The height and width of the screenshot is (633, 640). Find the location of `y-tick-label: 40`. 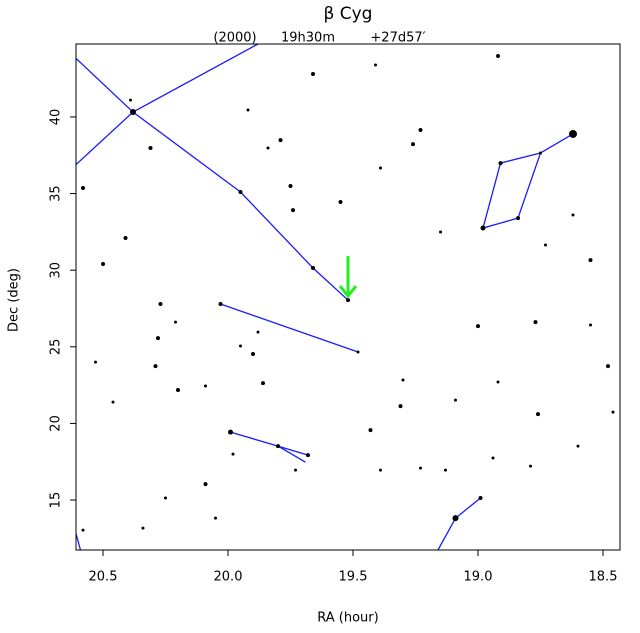

y-tick-label: 40 is located at coordinates (56, 117).